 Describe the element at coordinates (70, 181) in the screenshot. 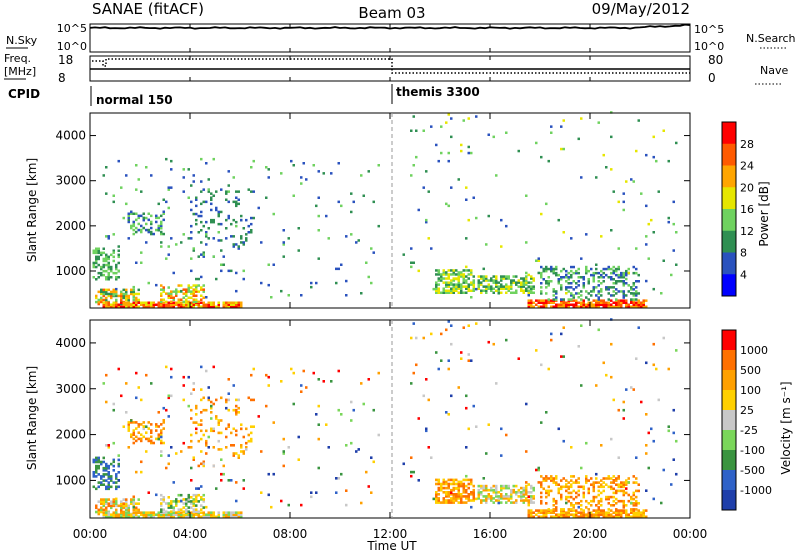

I see `power-ytick-label-1: 3000` at that location.